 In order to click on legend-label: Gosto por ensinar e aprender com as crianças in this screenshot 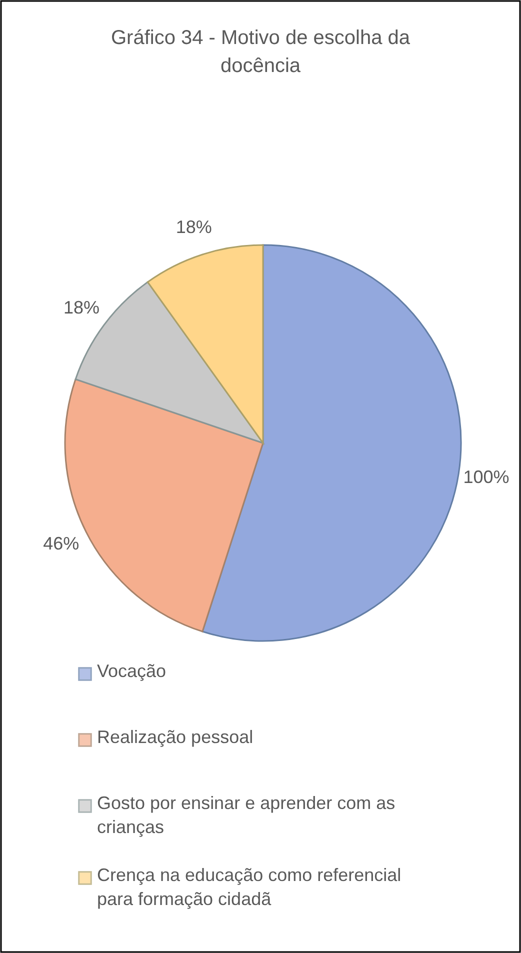, I will do `click(246, 815)`.